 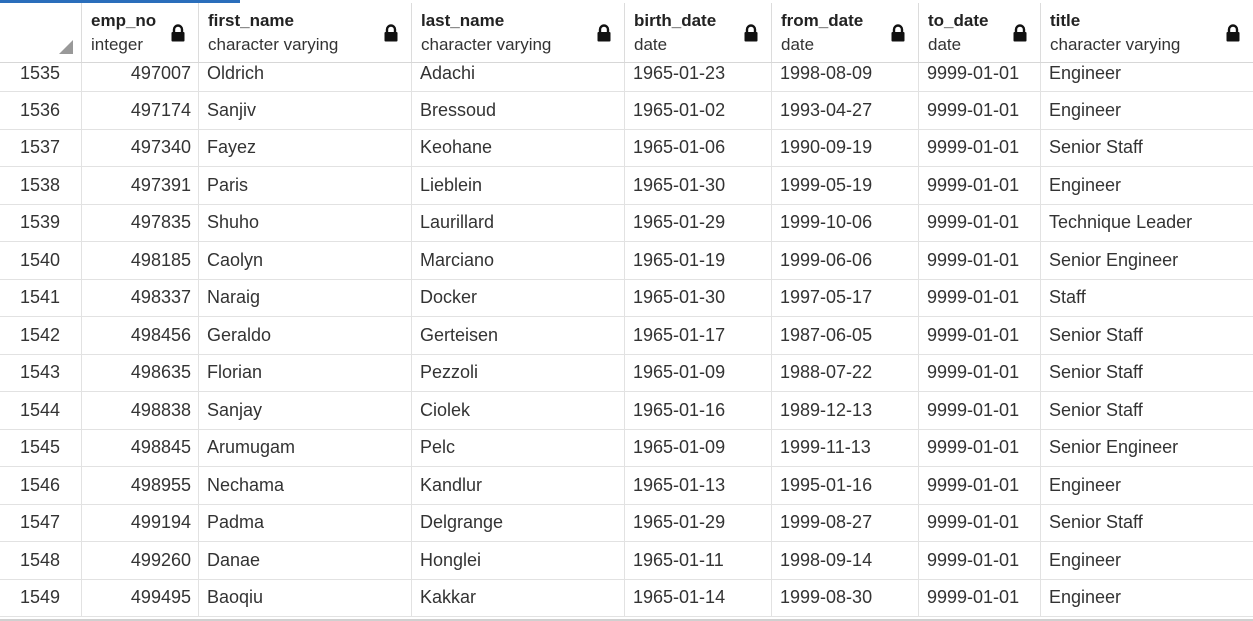 What do you see at coordinates (698, 522) in the screenshot?
I see `birth-date-cell: 1965-01-29` at bounding box center [698, 522].